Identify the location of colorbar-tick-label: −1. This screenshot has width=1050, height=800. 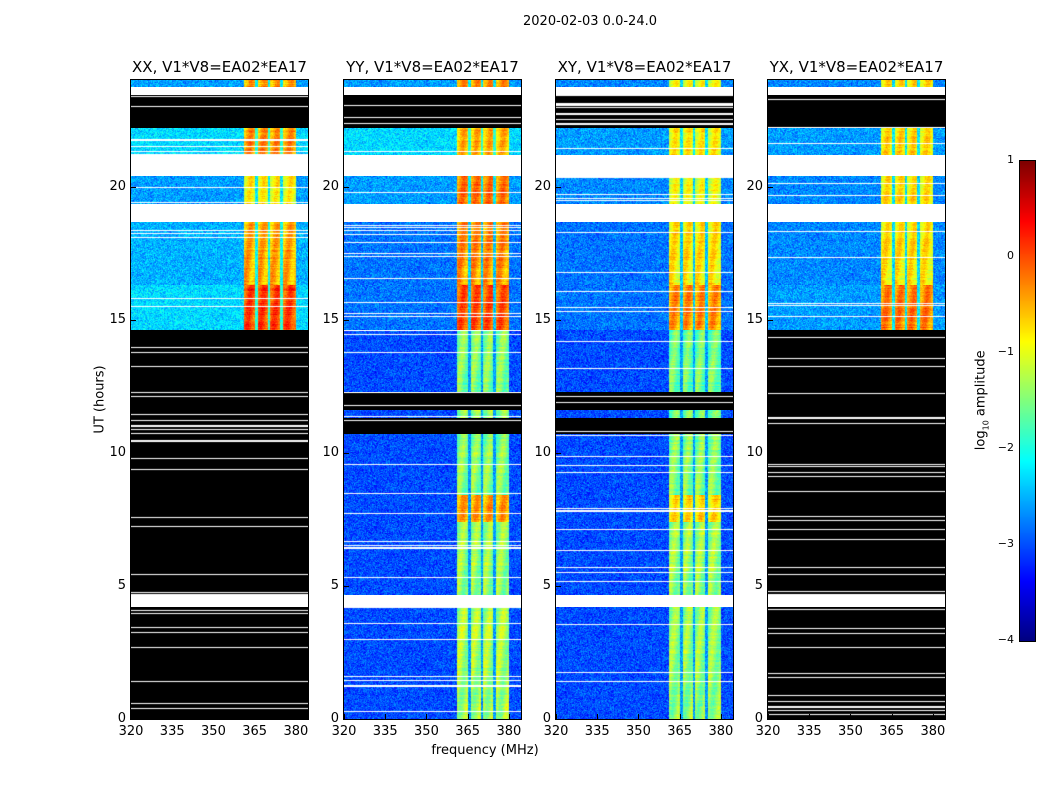
(1005, 351).